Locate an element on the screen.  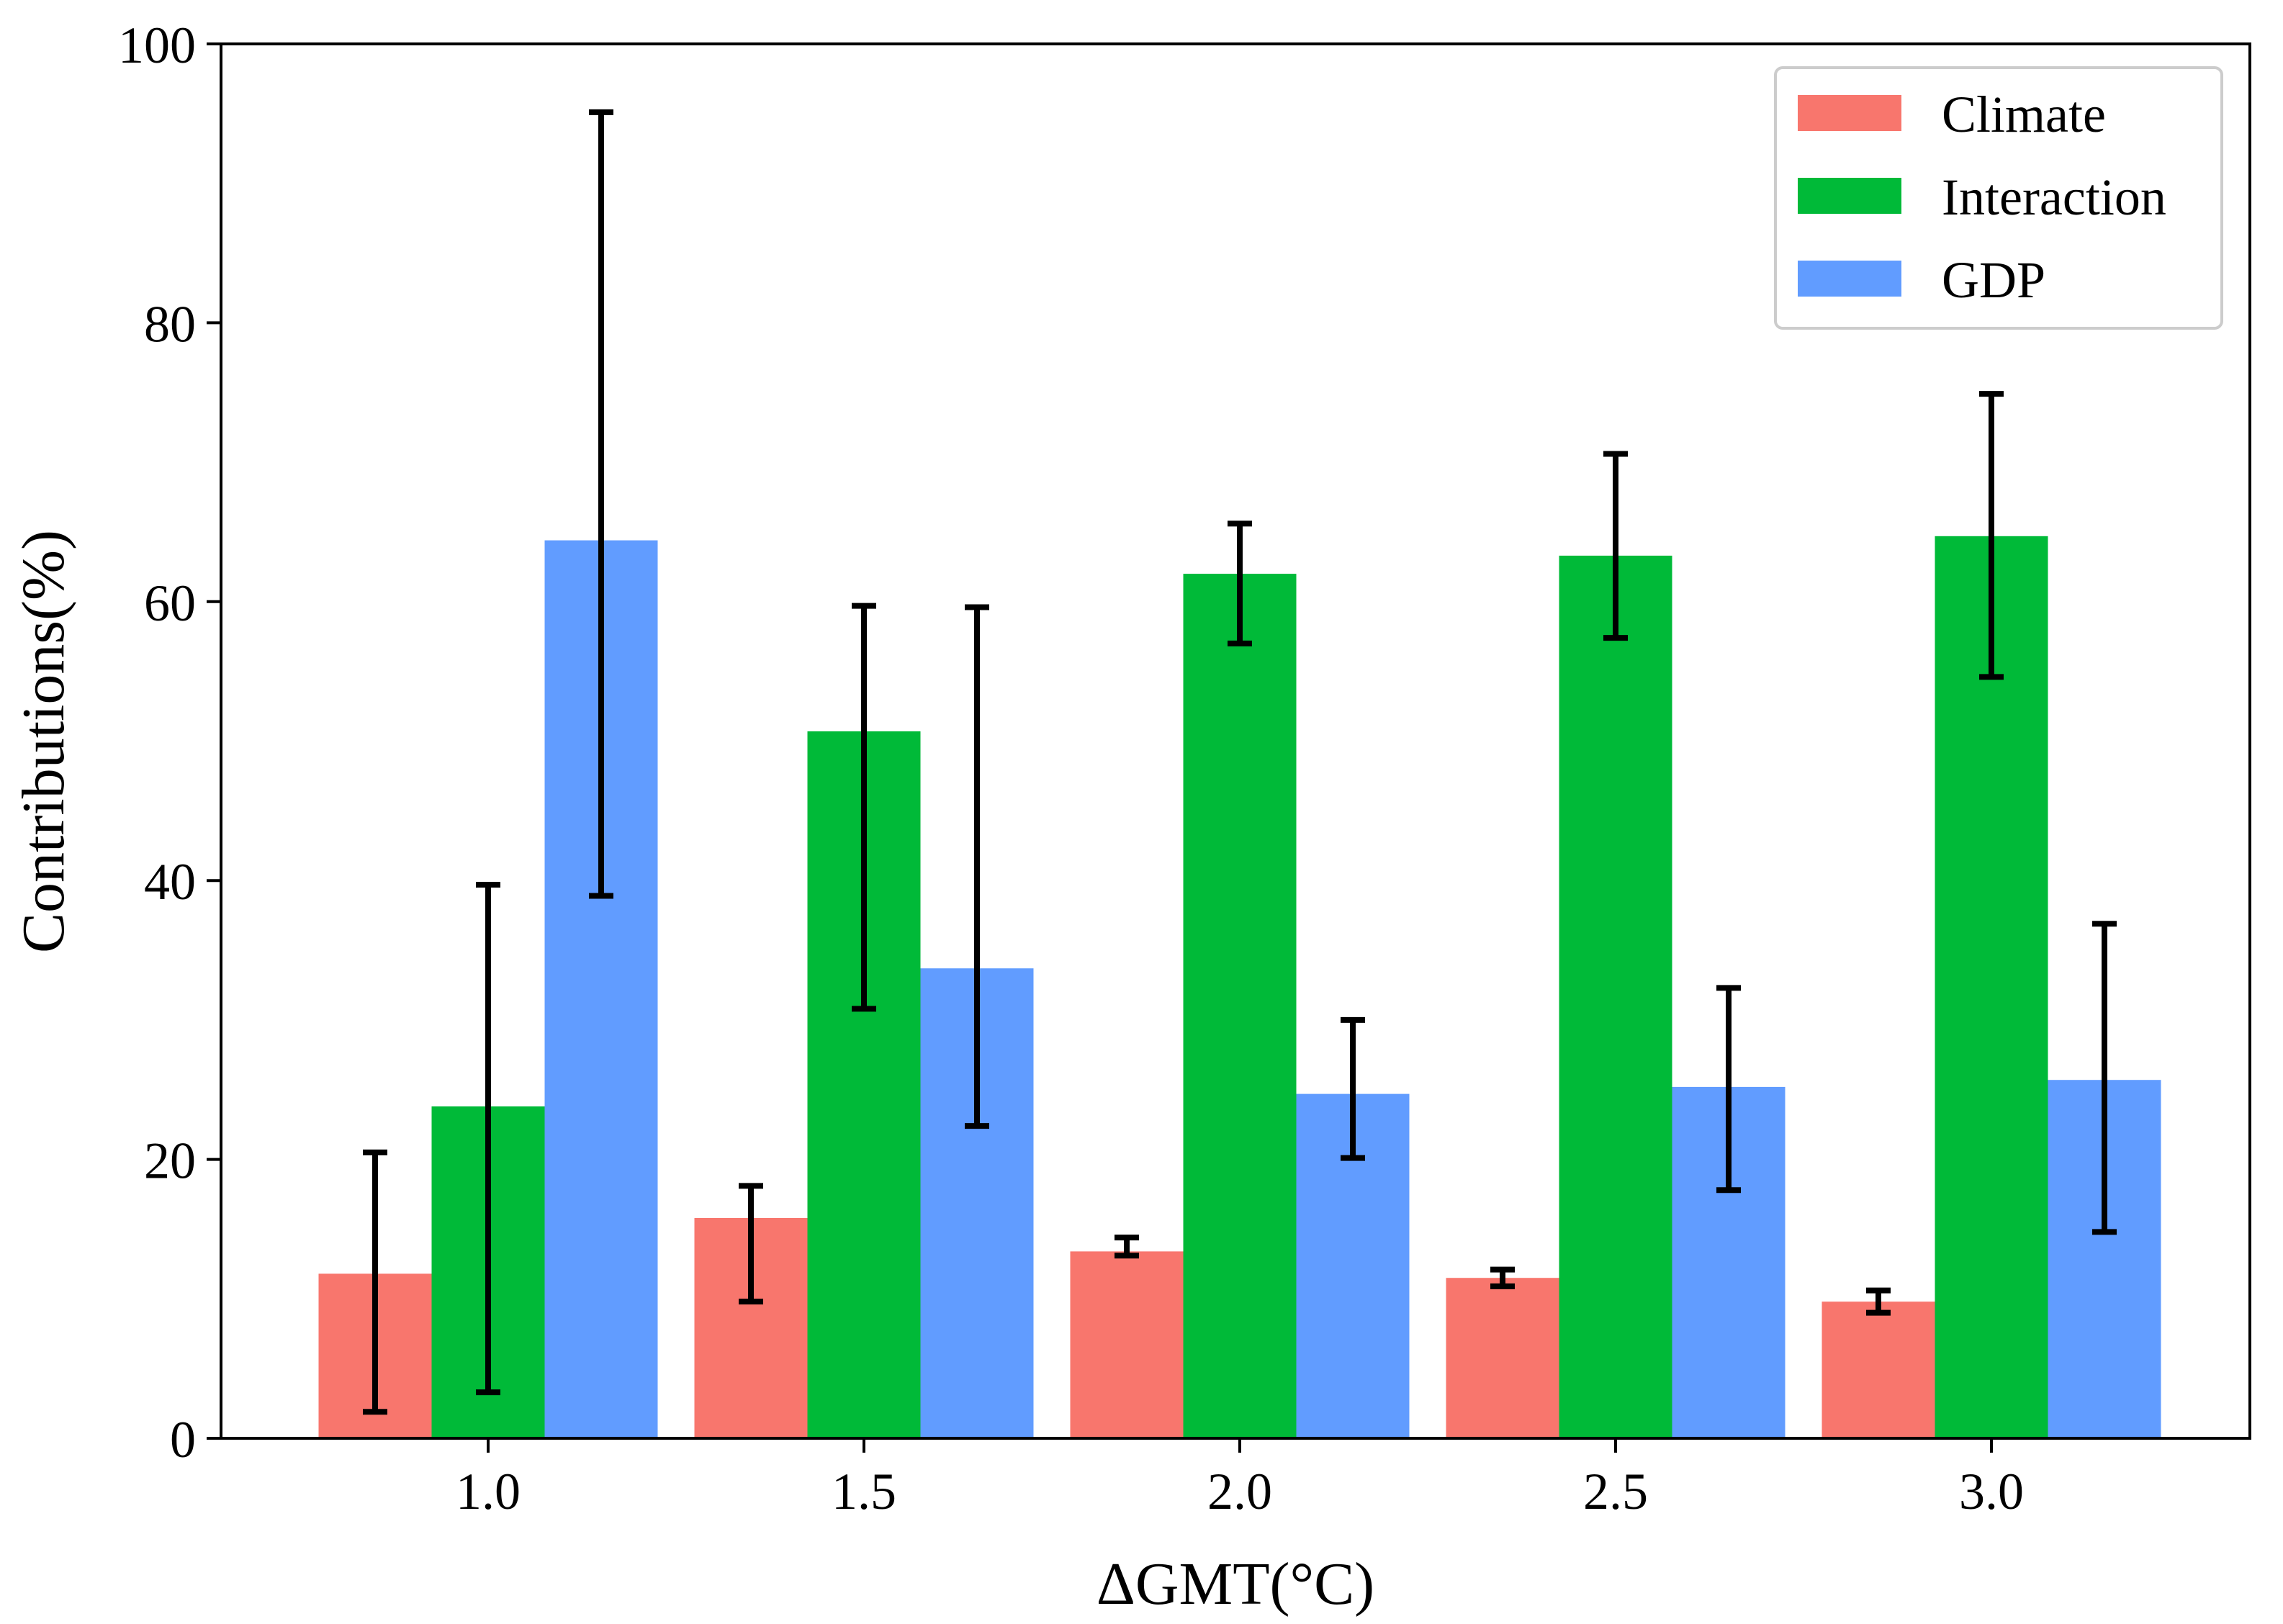
bar-climate-3.0 is located at coordinates (1878, 1370).